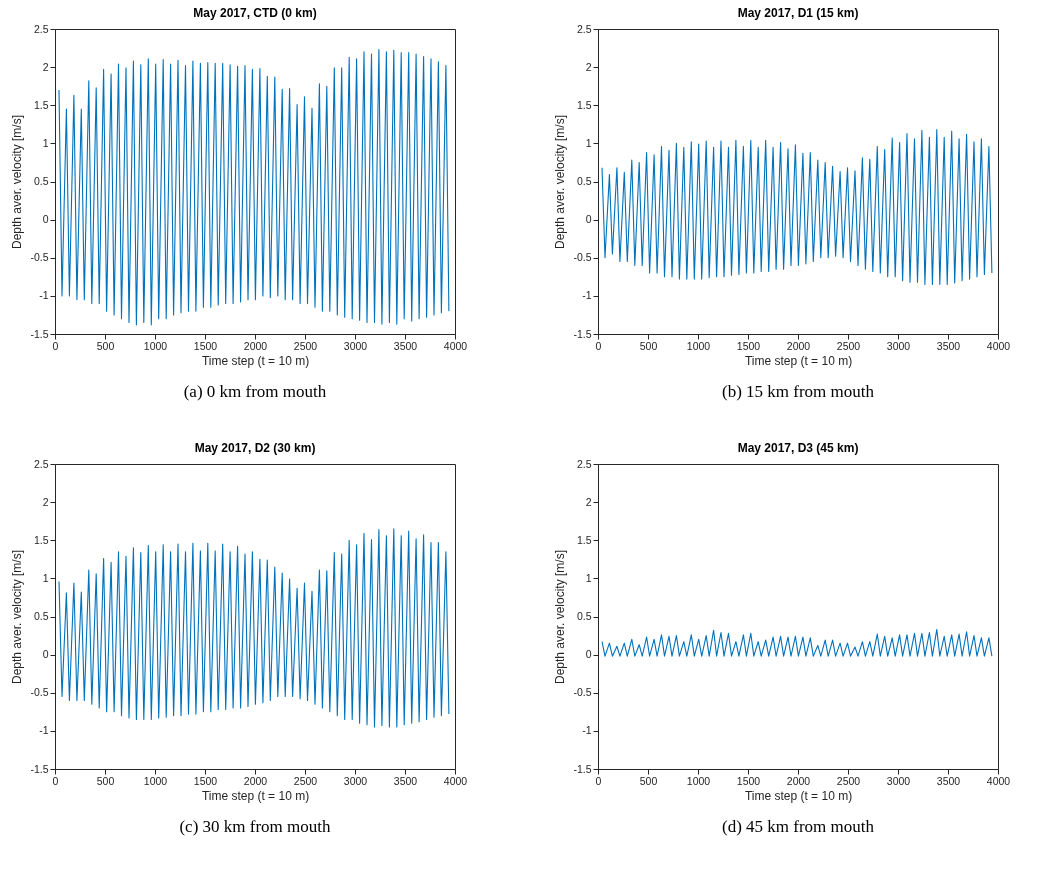  Describe the element at coordinates (255, 391) in the screenshot. I see `text: (a) 0 km from mouth` at that location.